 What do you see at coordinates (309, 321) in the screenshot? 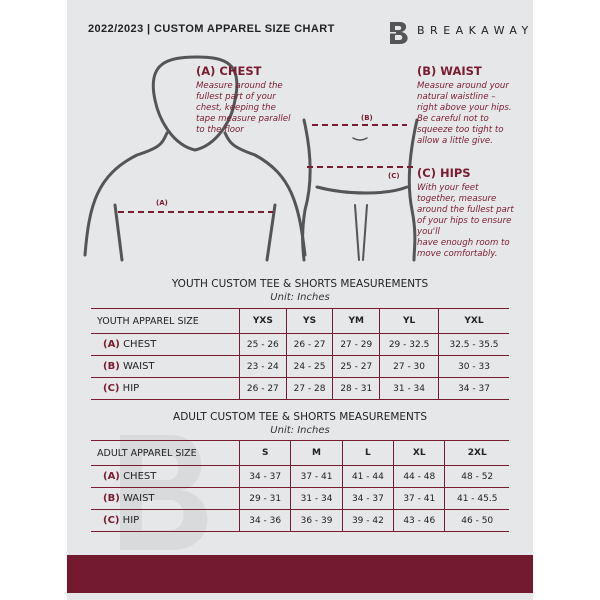
I see `size-header: YS` at bounding box center [309, 321].